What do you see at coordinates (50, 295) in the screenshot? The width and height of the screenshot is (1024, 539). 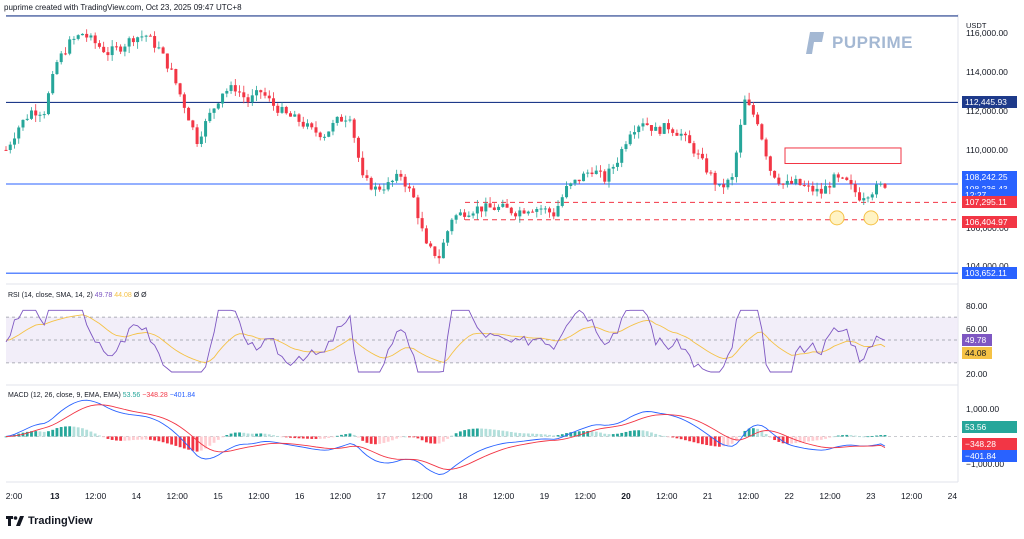 I see `rsi-title: RSI (14, close, SMA, 14, 2)` at bounding box center [50, 295].